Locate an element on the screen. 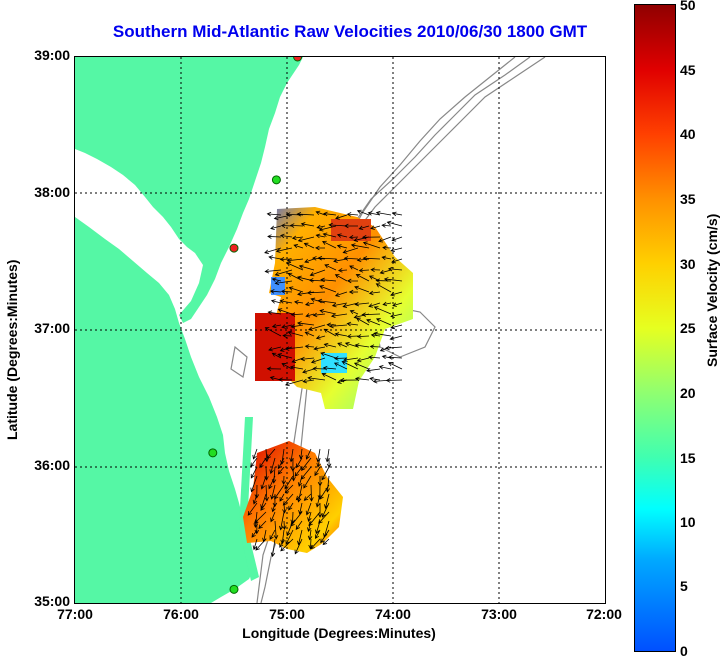 This screenshot has height=659, width=724. colorbar-tick: 45 is located at coordinates (688, 70).